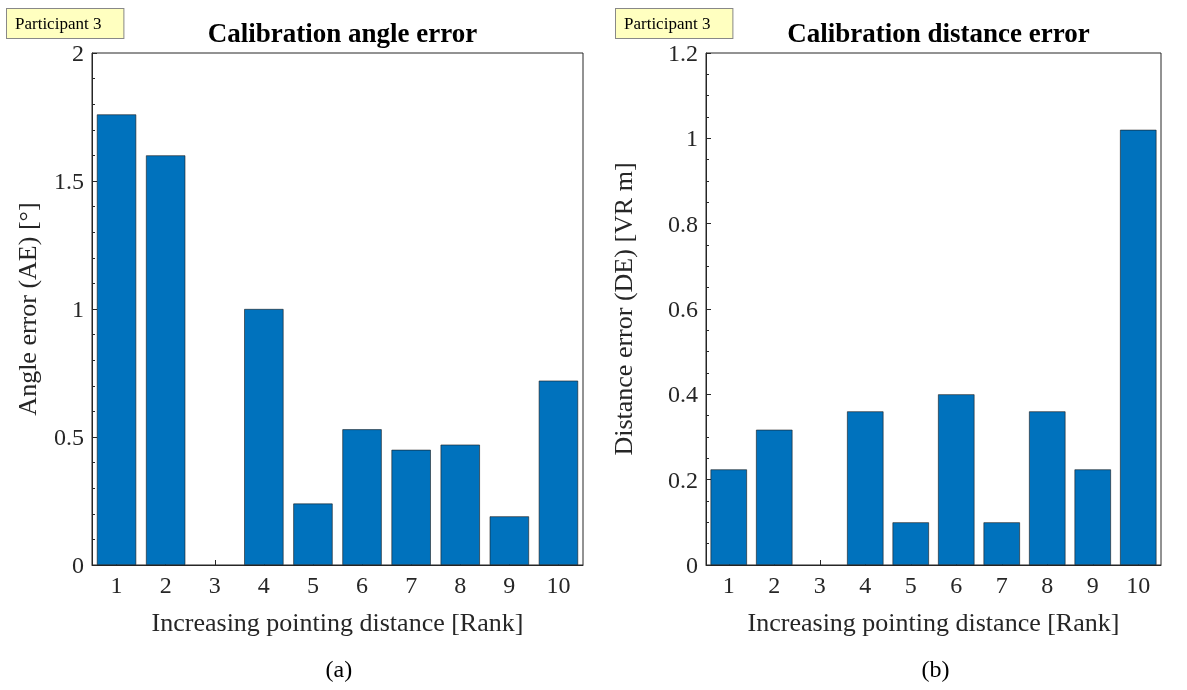 The width and height of the screenshot is (1187, 690). I want to click on y-axis-title: Distance error (DE) [VR m], so click(623, 309).